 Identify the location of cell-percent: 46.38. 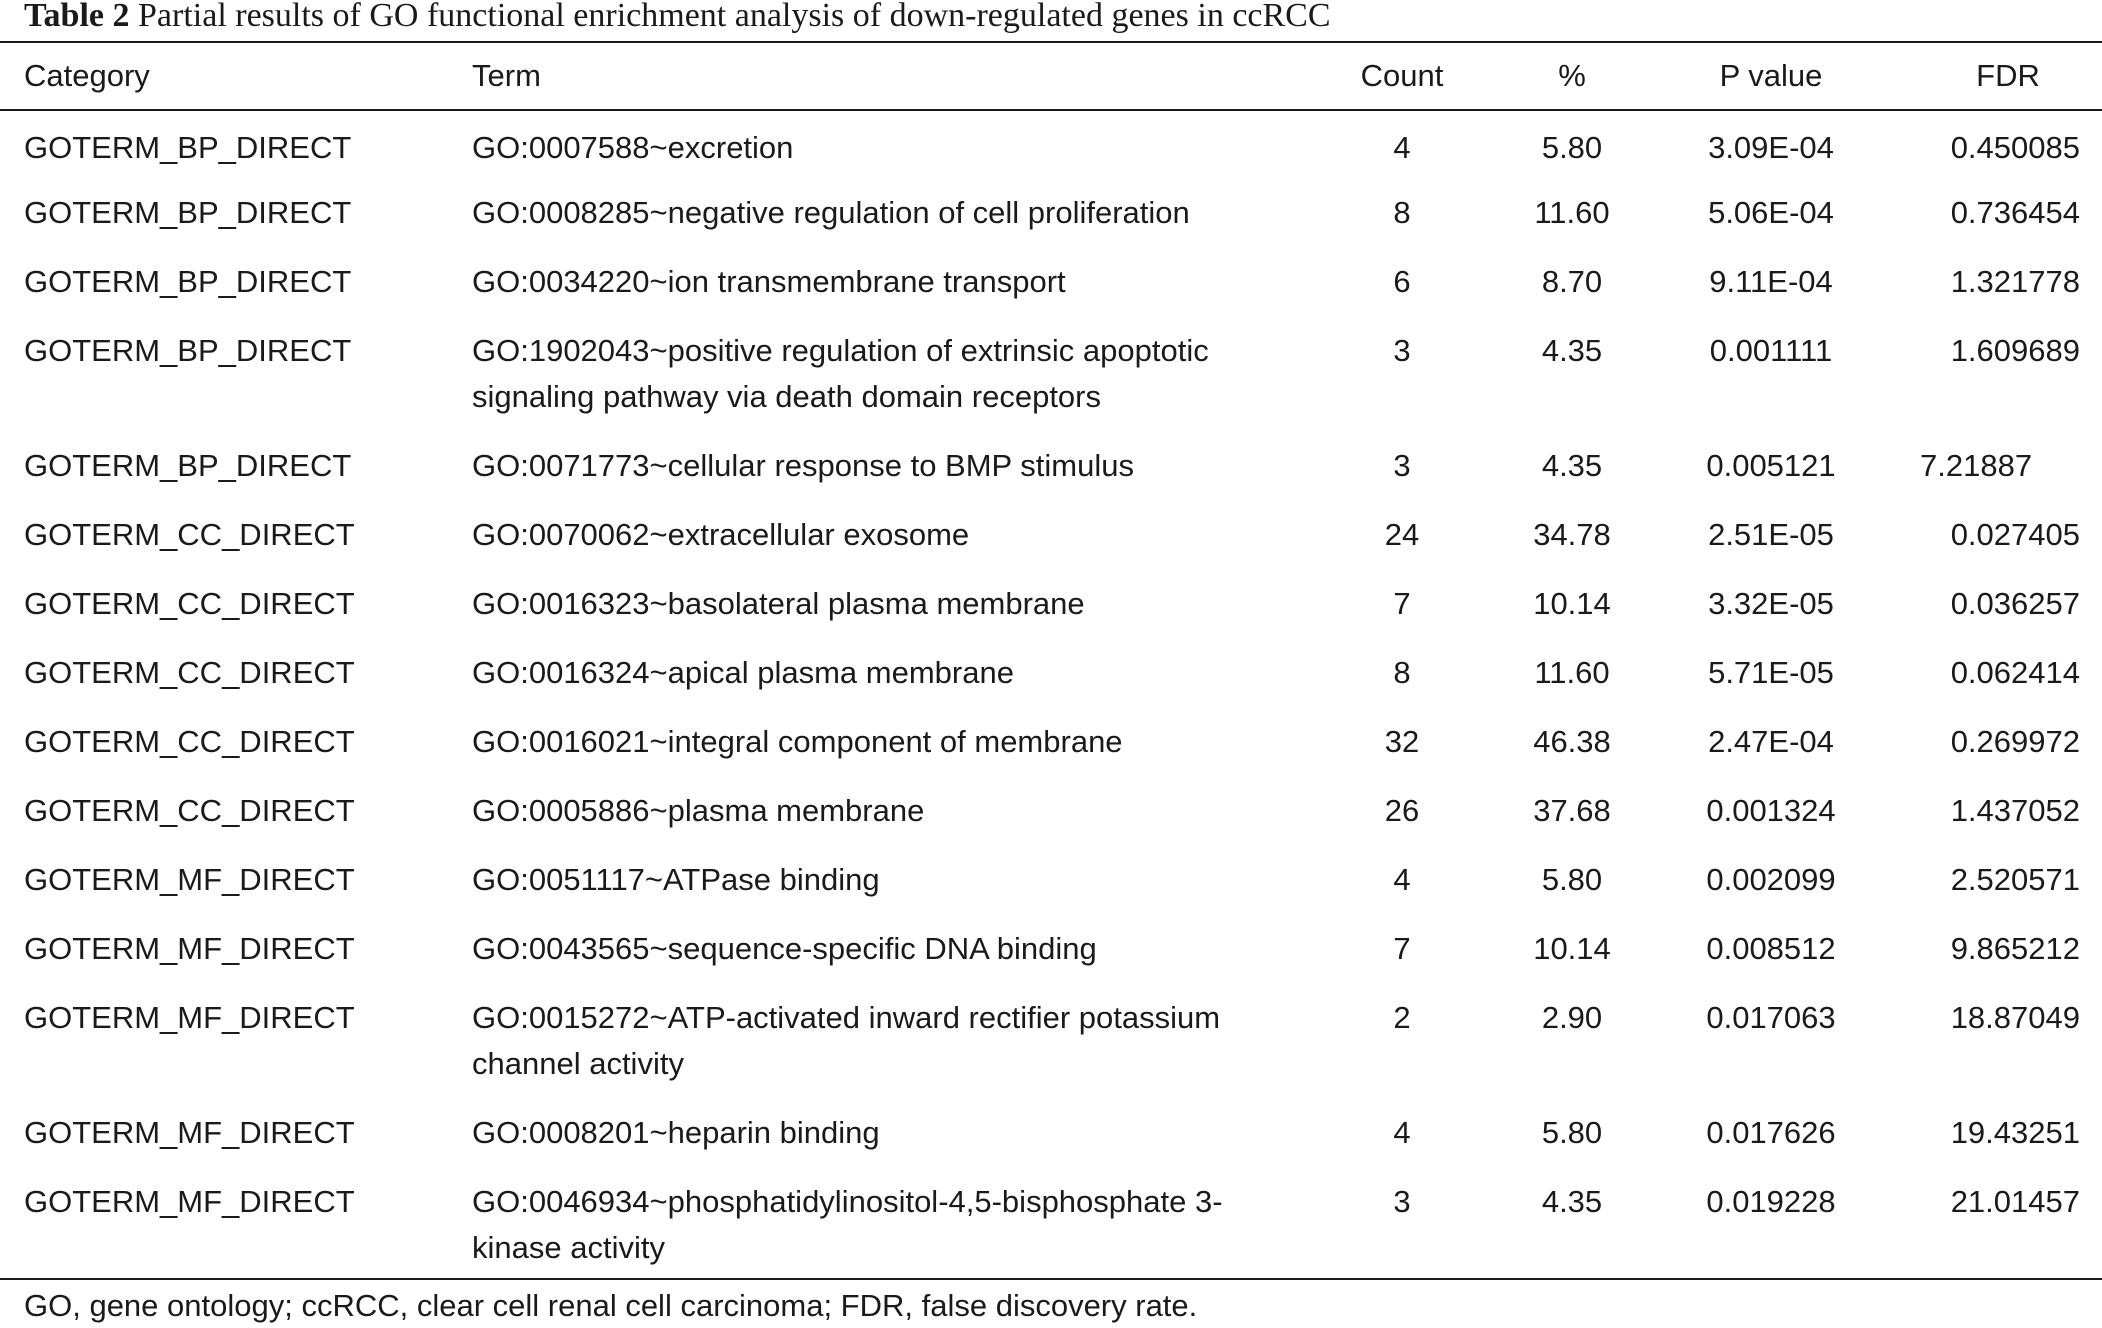
(1572, 741).